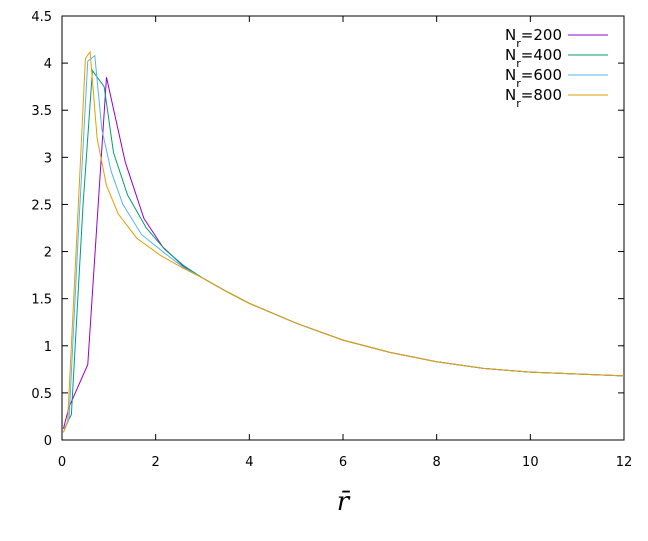  Describe the element at coordinates (48, 347) in the screenshot. I see `y-tick-label: 1` at that location.